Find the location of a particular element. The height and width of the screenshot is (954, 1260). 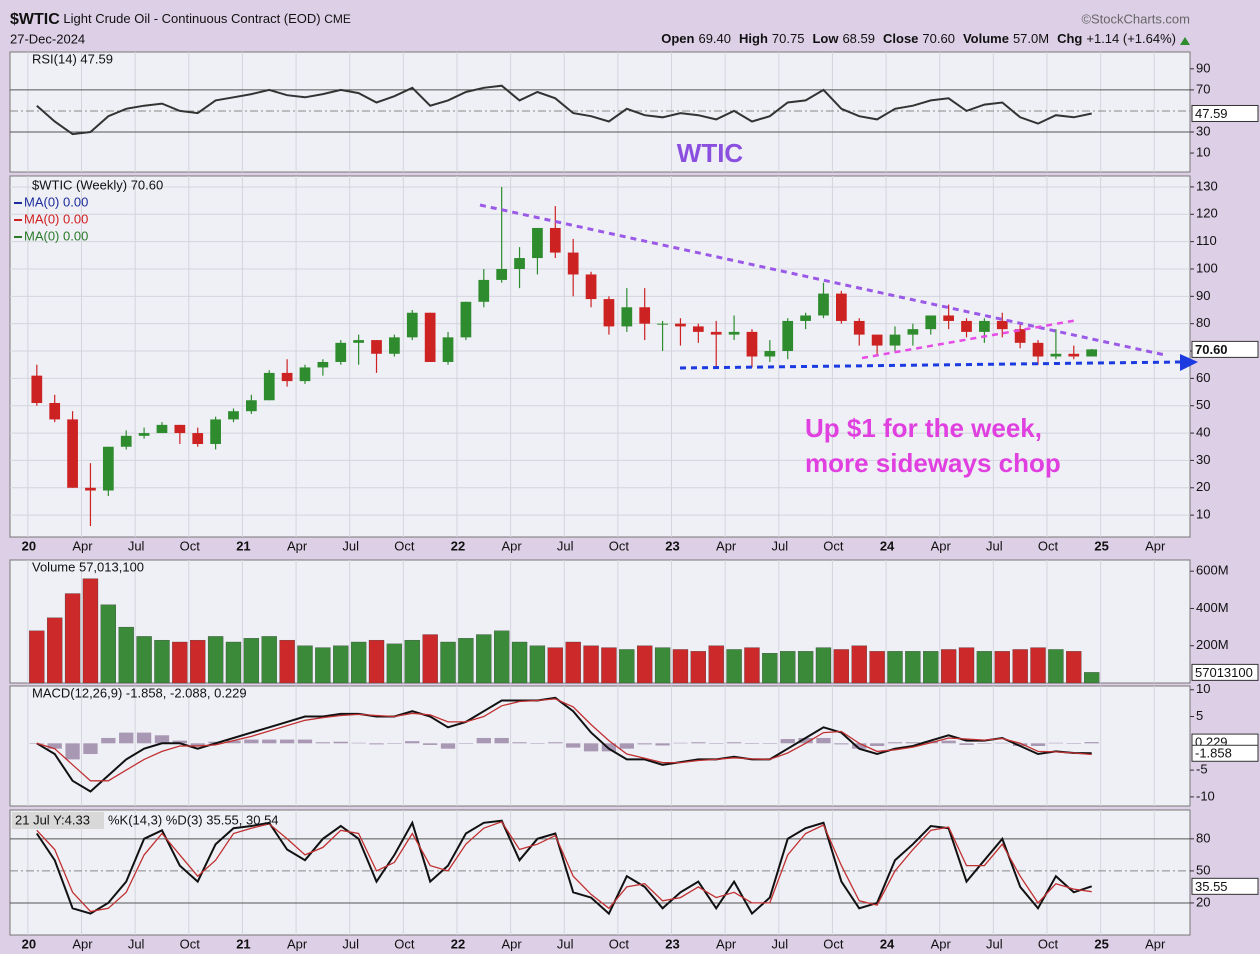

quote-value: 68.59 is located at coordinates (858, 38).